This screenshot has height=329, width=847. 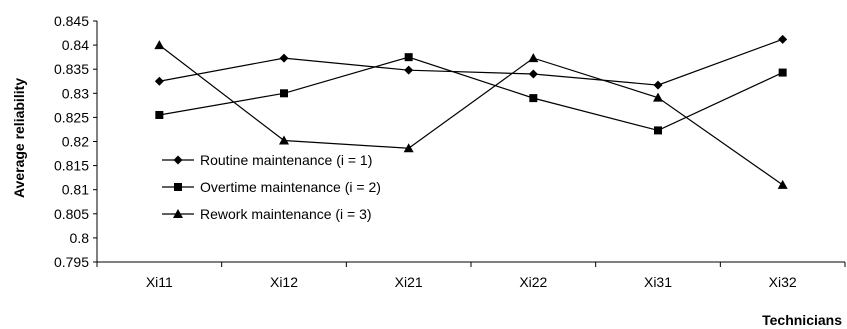 I want to click on y-tick-label: 0.8, so click(x=80, y=238).